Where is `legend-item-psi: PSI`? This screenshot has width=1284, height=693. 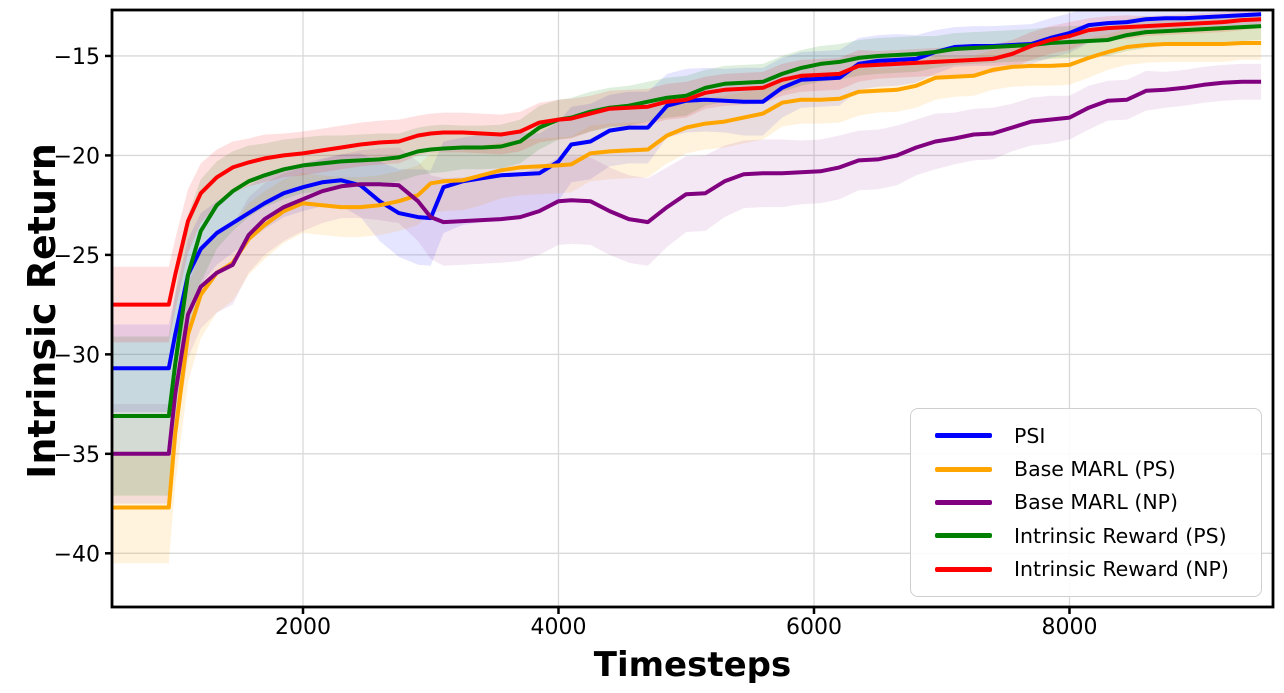 legend-item-psi: PSI is located at coordinates (1094, 436).